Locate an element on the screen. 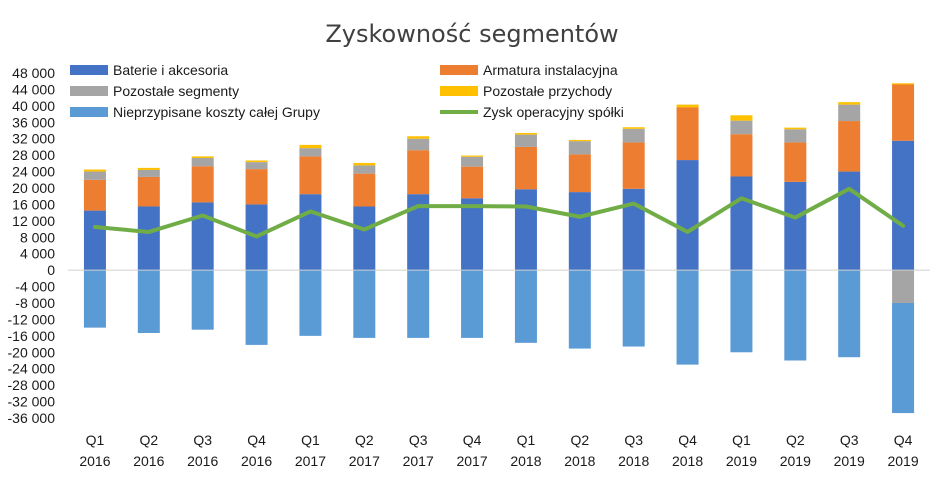 This screenshot has height=485, width=945. y-tick-label: 36 000 is located at coordinates (33, 122).